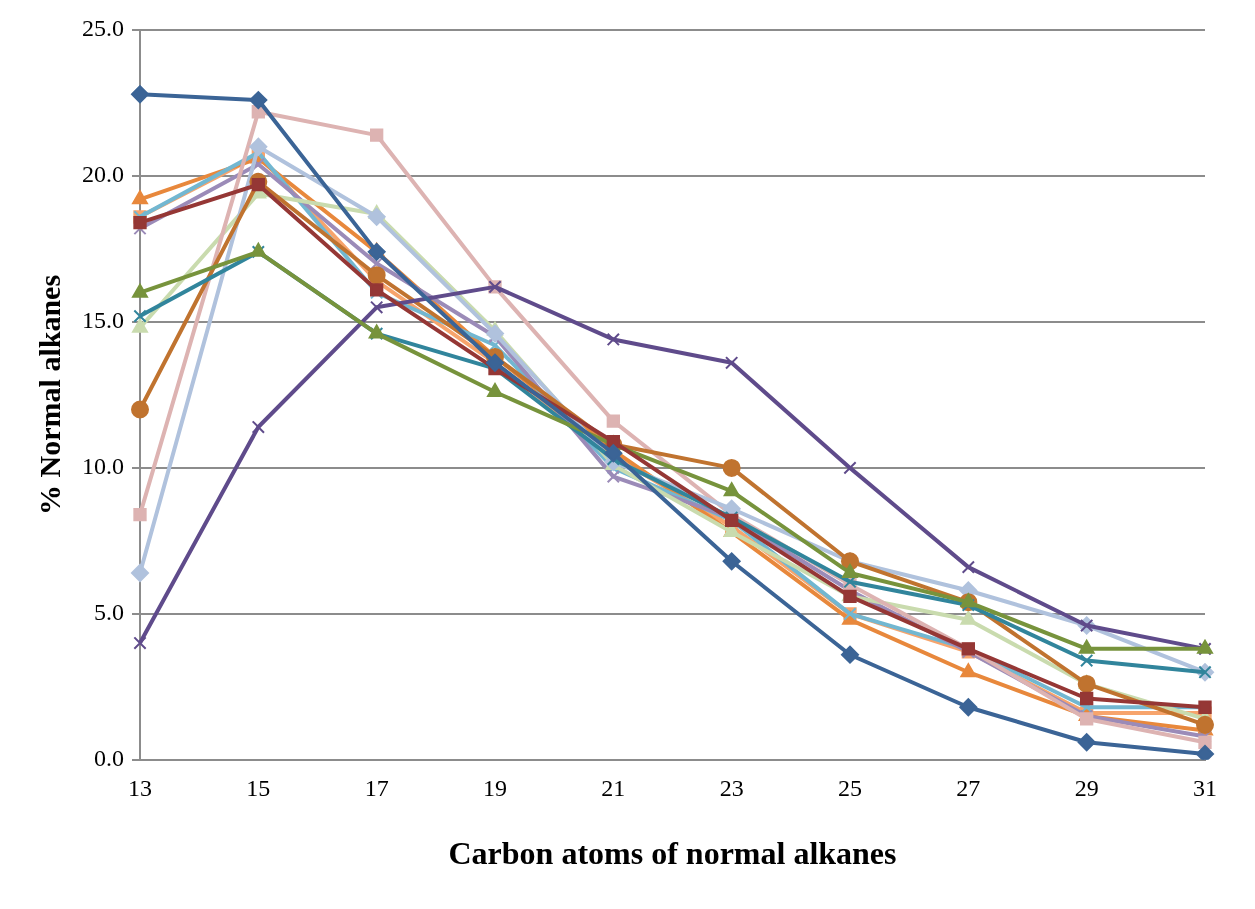 The height and width of the screenshot is (909, 1255). What do you see at coordinates (376, 788) in the screenshot?
I see `x-tick-label: 17` at bounding box center [376, 788].